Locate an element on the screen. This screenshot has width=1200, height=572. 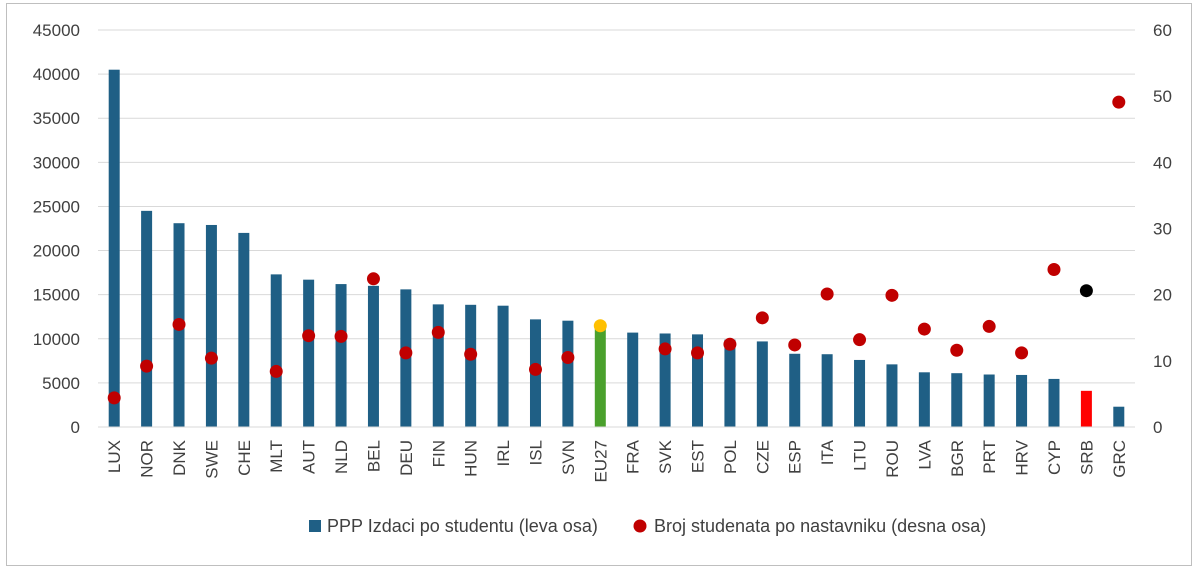
right-tick-label: 30 is located at coordinates (1162, 229).